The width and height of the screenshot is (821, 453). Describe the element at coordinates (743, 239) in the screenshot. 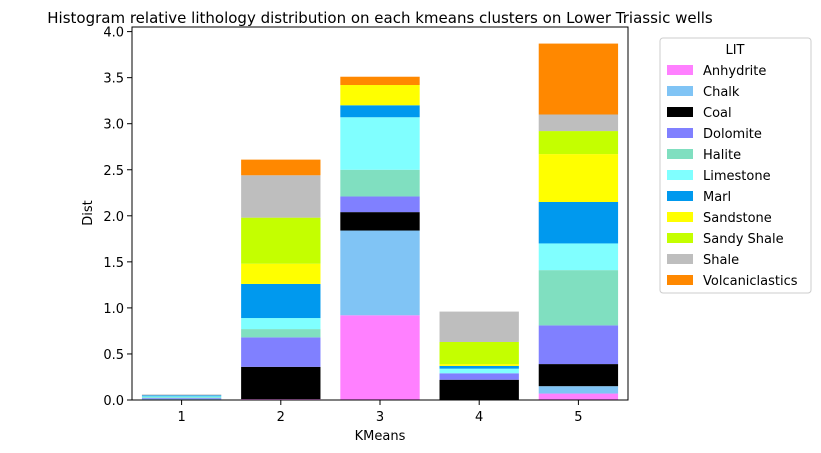

I see `legend-label: Sandy Shale` at that location.